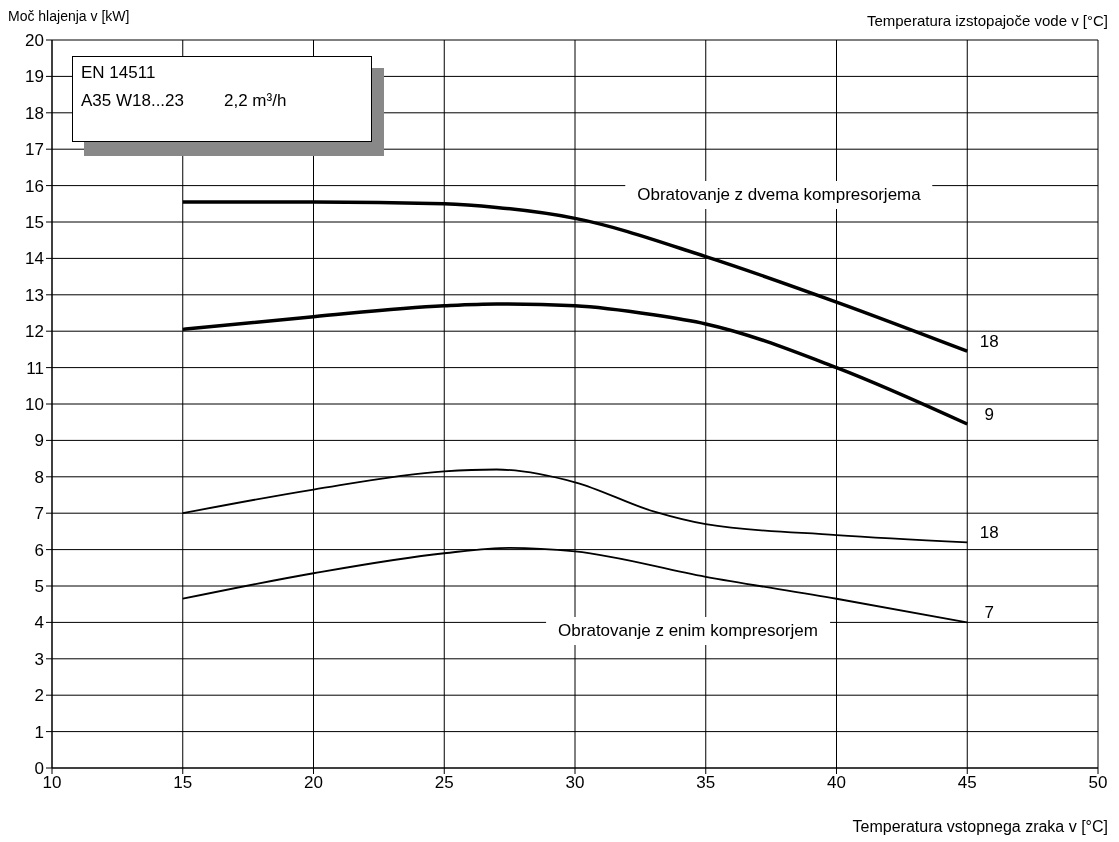 The height and width of the screenshot is (842, 1119). What do you see at coordinates (34, 77) in the screenshot?
I see `y-tick-label: 19` at bounding box center [34, 77].